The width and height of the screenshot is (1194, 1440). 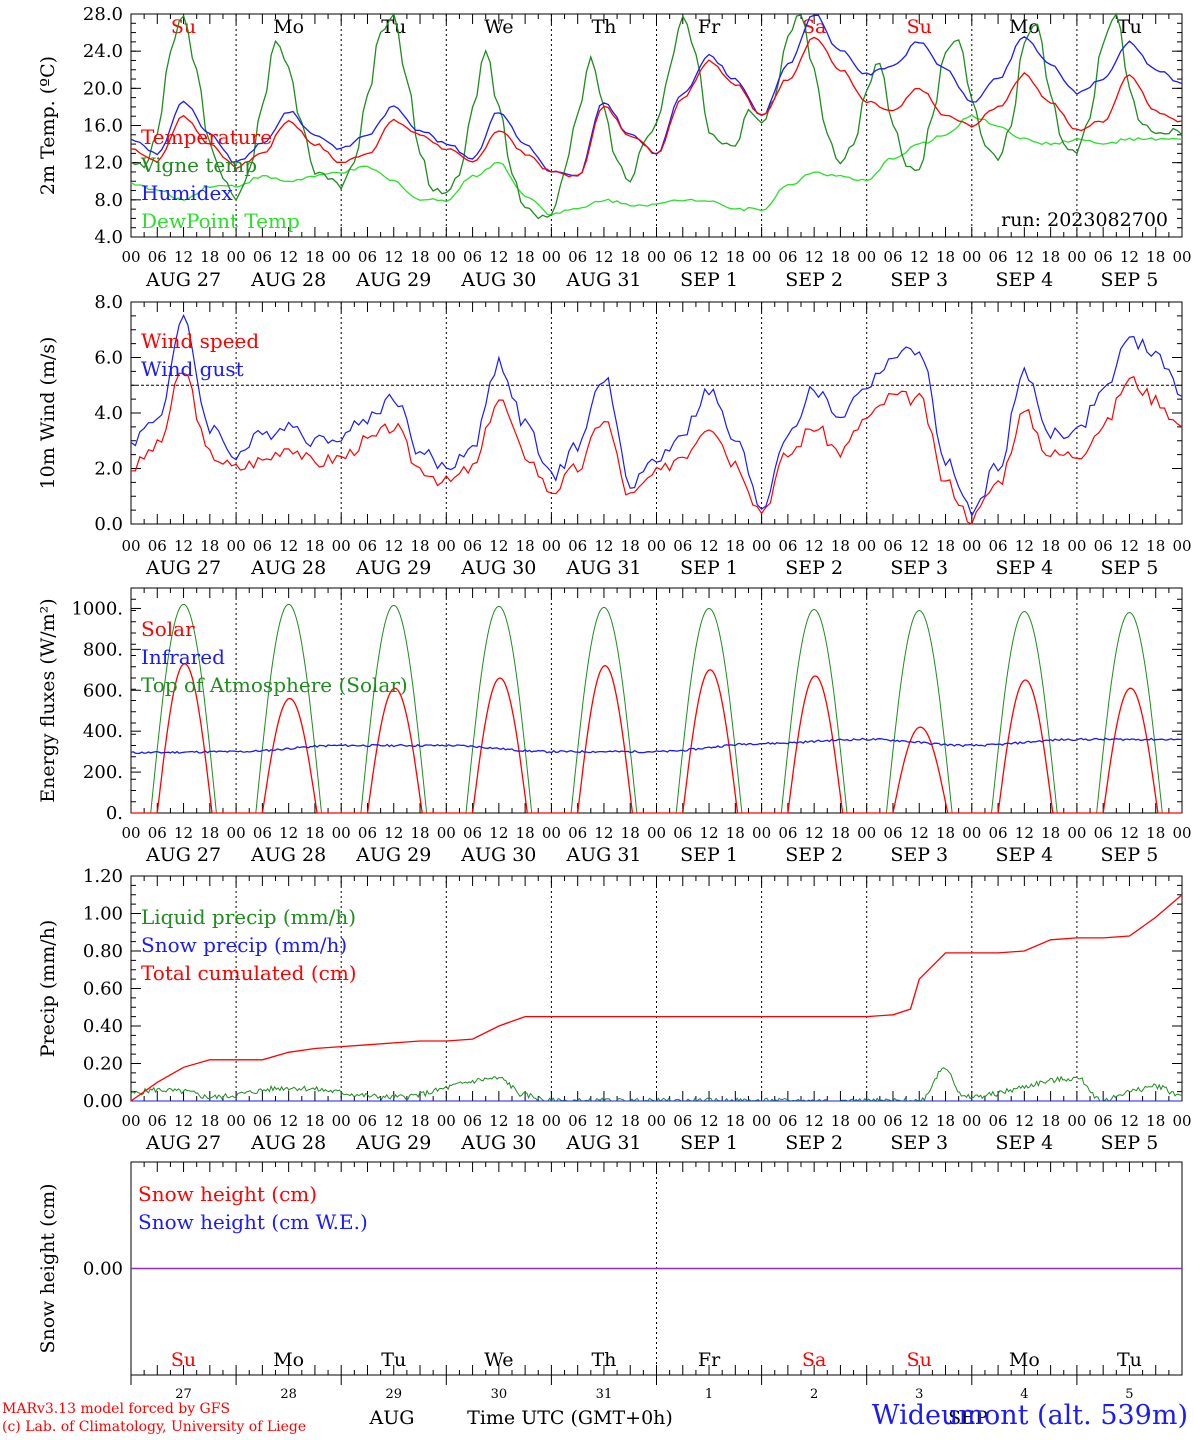 I want to click on day-number: 31, so click(x=604, y=1394).